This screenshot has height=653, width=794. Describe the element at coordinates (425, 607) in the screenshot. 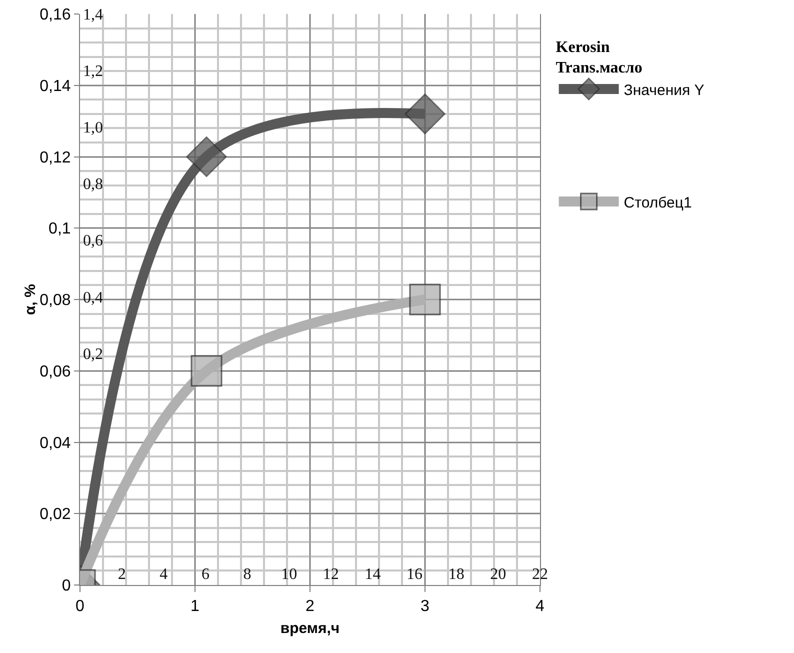

I see `x-tick-label: 3` at that location.